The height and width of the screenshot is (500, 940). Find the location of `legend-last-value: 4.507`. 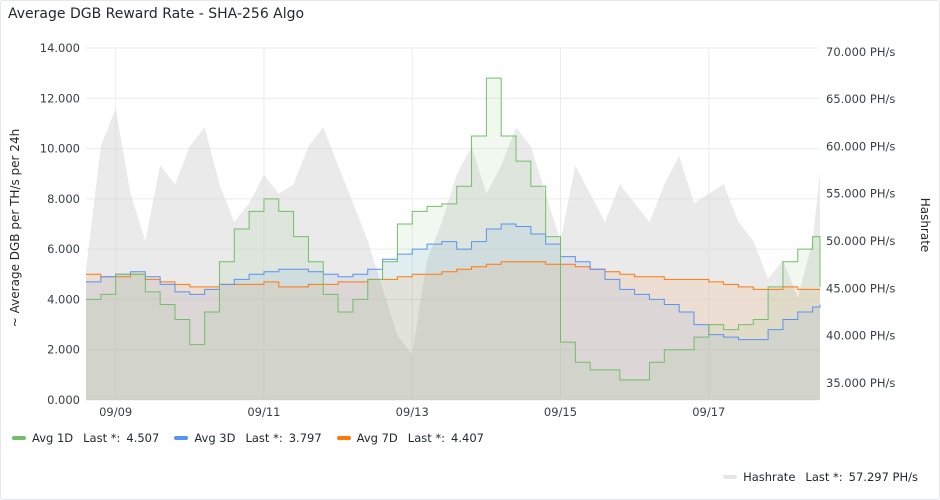

legend-last-value: 4.507 is located at coordinates (143, 438).